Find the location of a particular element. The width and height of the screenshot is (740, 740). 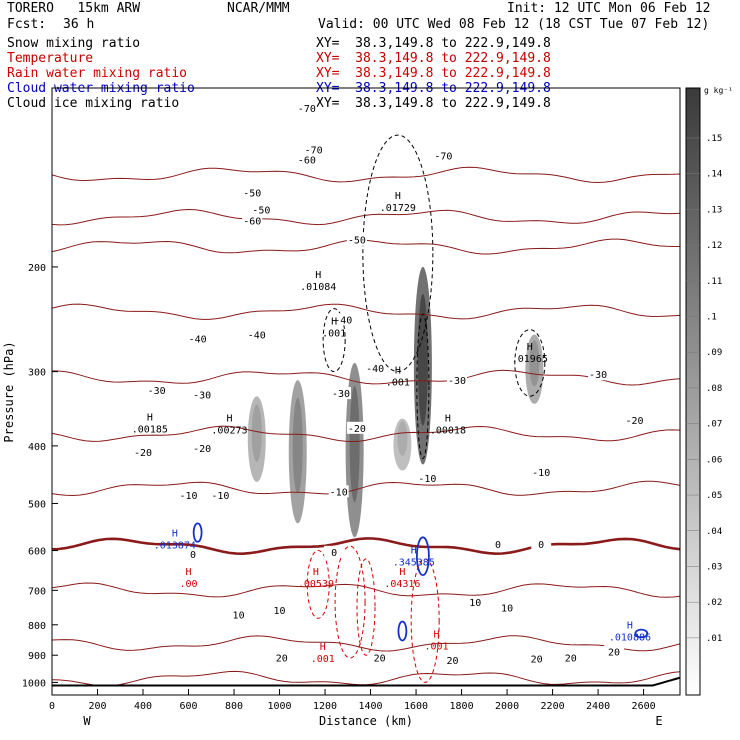

field-range-snow: XY= 38.3,149.8 to 222.9,149.8 is located at coordinates (433, 43).